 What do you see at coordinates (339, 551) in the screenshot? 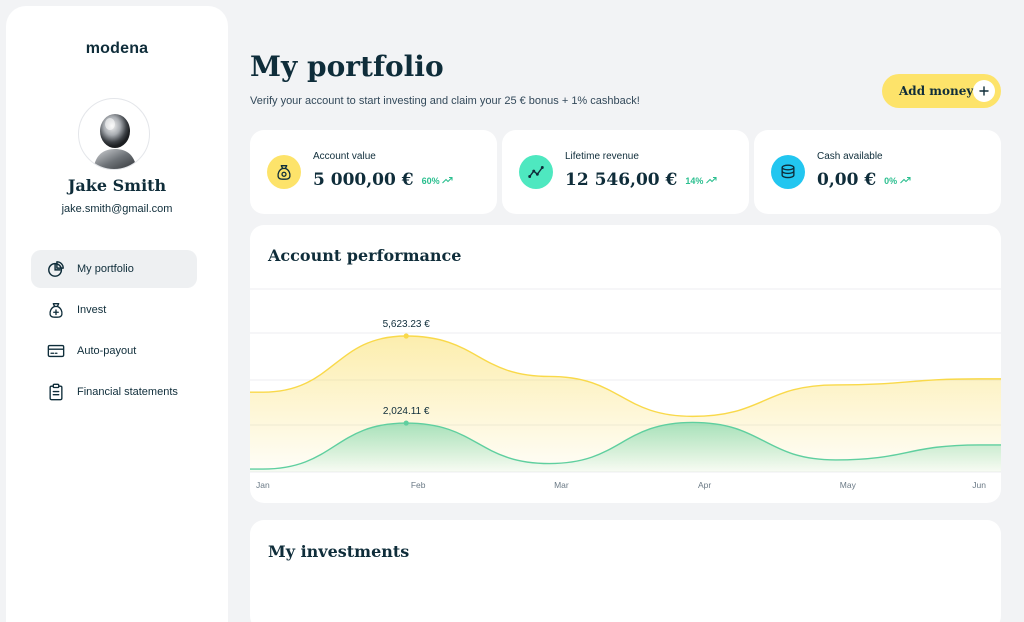
I see `investments-title: My investments` at bounding box center [339, 551].